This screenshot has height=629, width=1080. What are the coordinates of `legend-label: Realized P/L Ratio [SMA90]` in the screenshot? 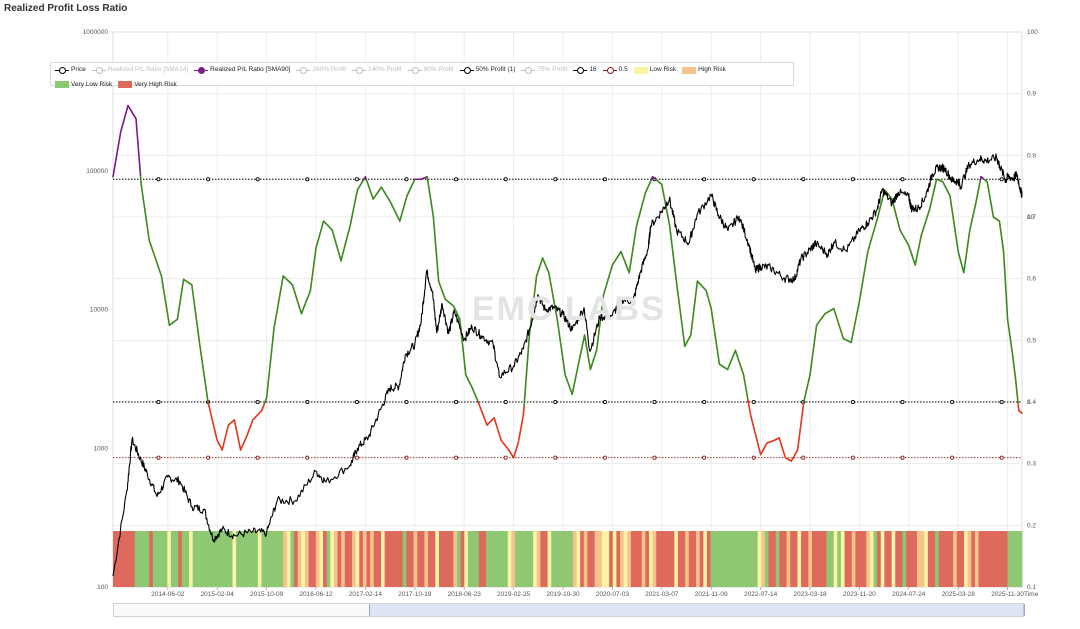 It's located at (250, 69).